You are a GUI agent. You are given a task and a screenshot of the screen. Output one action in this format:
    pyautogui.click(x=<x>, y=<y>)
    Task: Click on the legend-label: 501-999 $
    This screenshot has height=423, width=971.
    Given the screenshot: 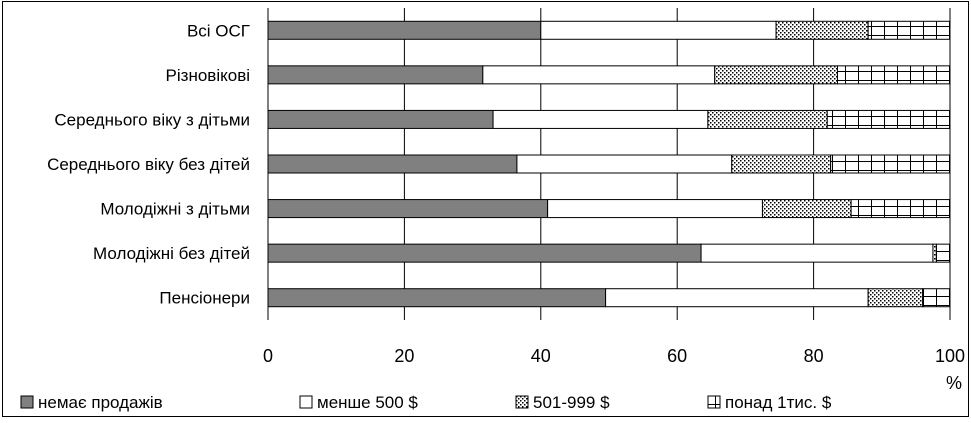 What is the action you would take?
    pyautogui.click(x=571, y=402)
    